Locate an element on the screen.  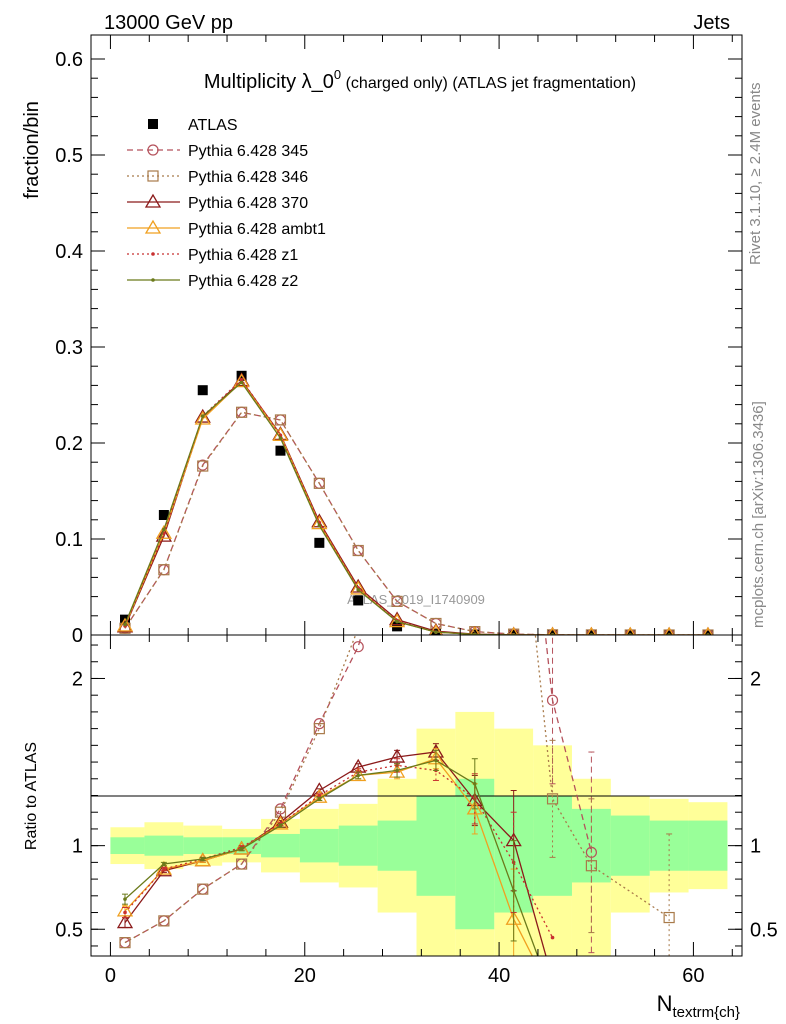
main-y-tick-label: 0.4 is located at coordinates (69, 252).